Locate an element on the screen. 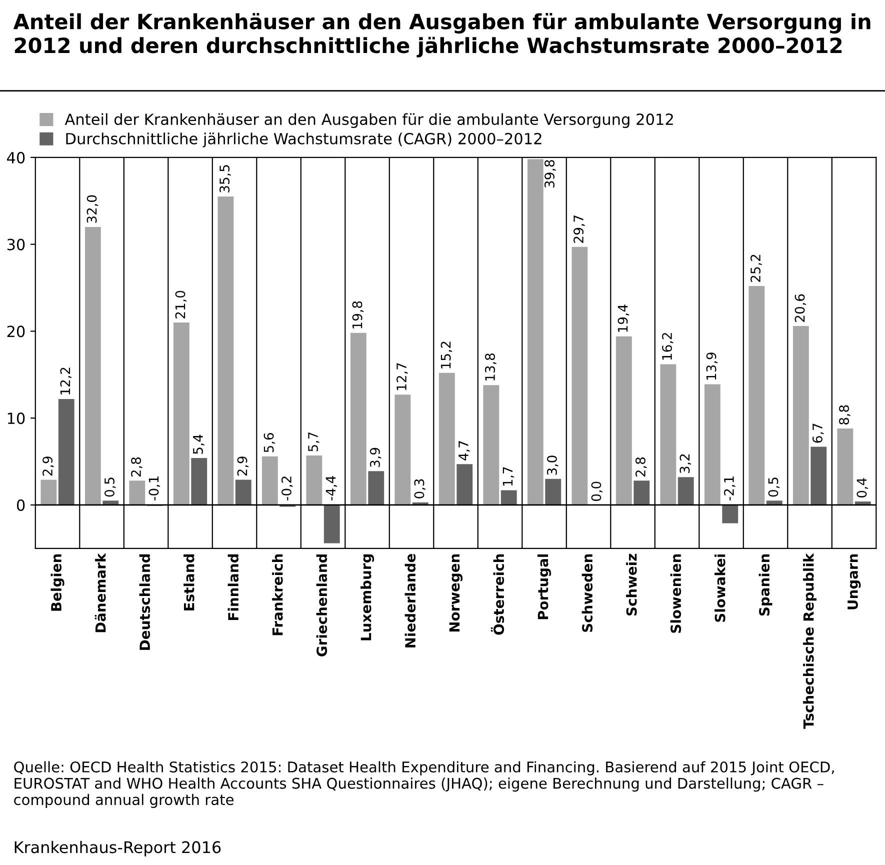 The image size is (885, 865). data-label: 6,7 is located at coordinates (818, 433).